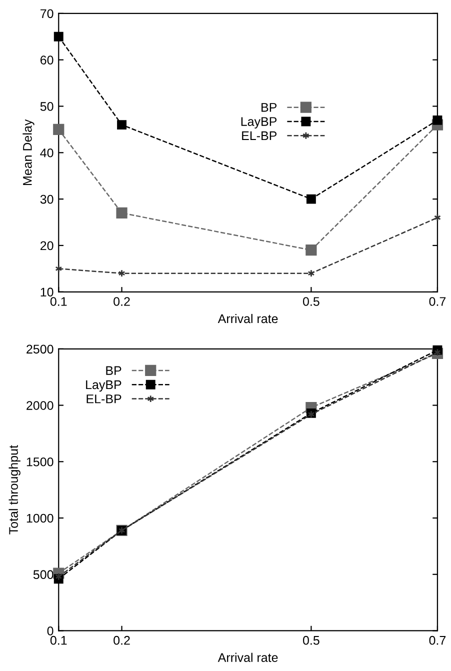 This screenshot has height=671, width=451. Describe the element at coordinates (40, 349) in the screenshot. I see `y-tick-label: 2500` at that location.